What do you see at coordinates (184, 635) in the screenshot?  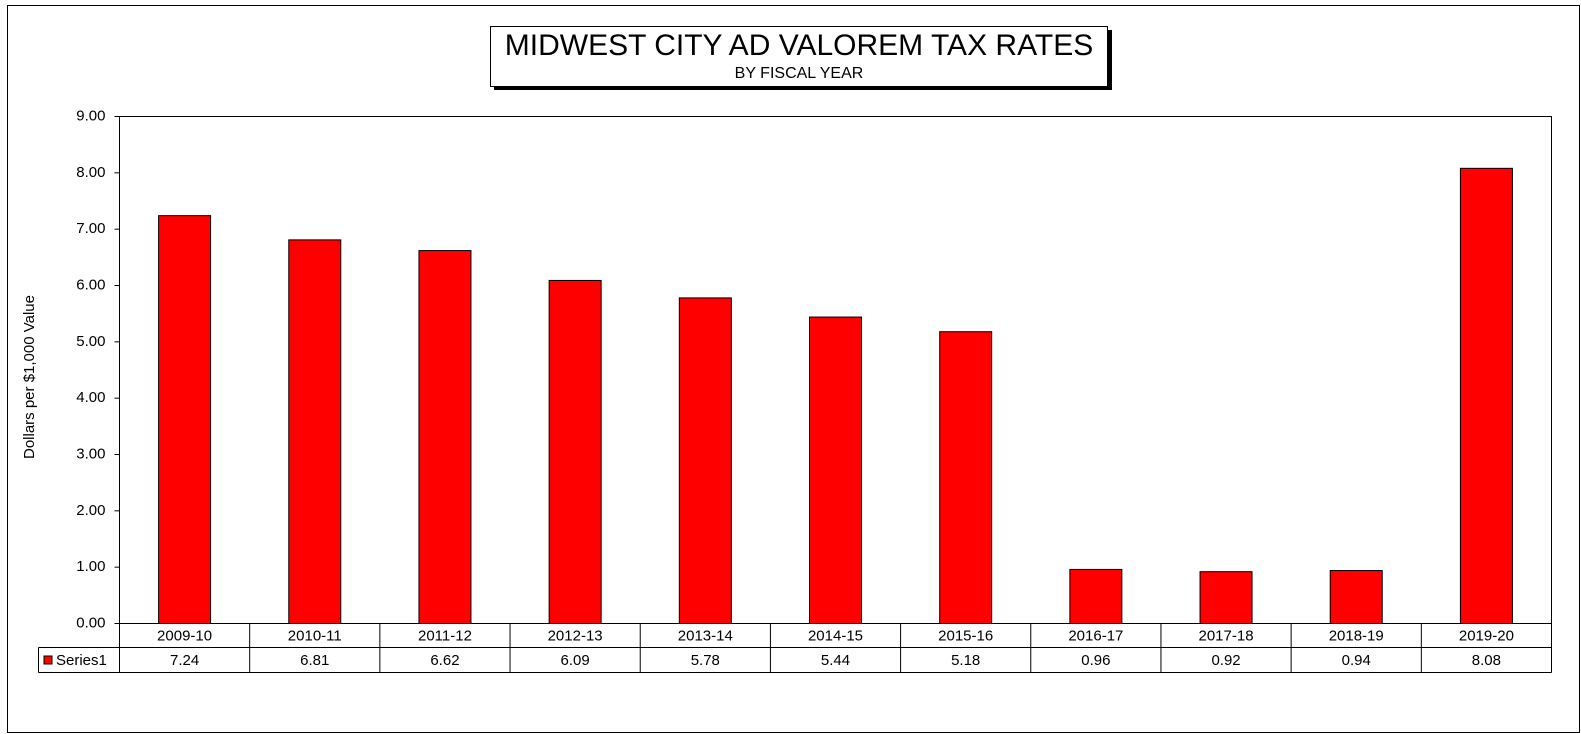 I see `x-tick-label: 2009-10` at bounding box center [184, 635].